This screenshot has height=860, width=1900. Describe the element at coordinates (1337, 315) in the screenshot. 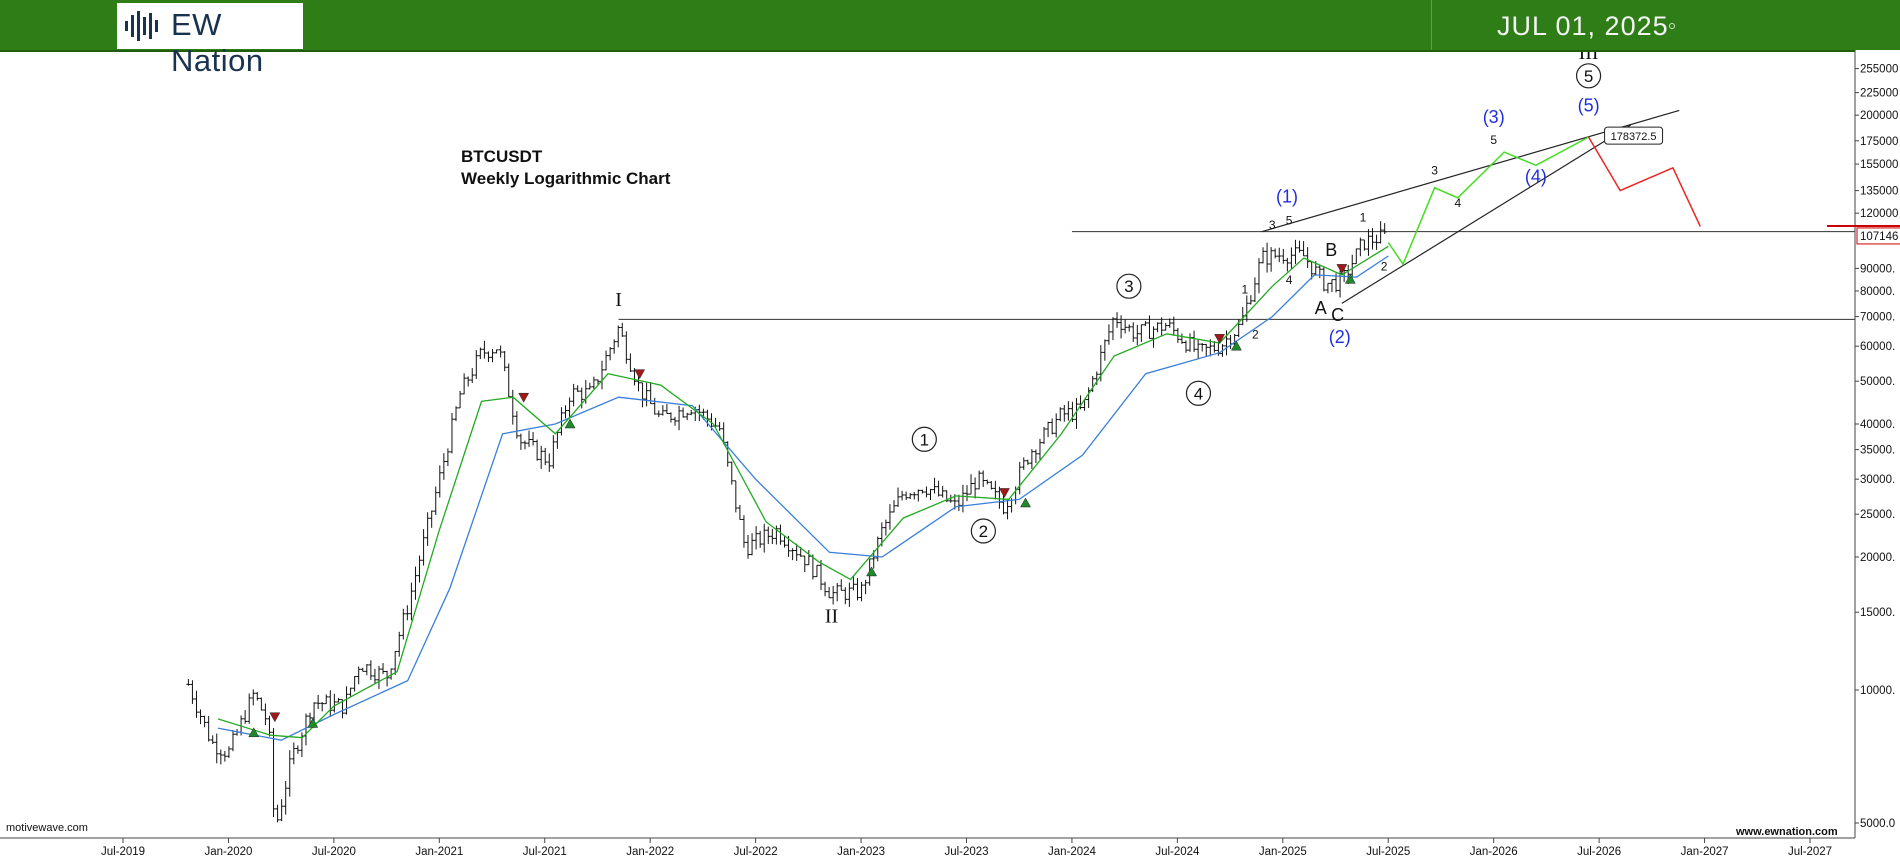

I see `wave-label-letter: C` at that location.